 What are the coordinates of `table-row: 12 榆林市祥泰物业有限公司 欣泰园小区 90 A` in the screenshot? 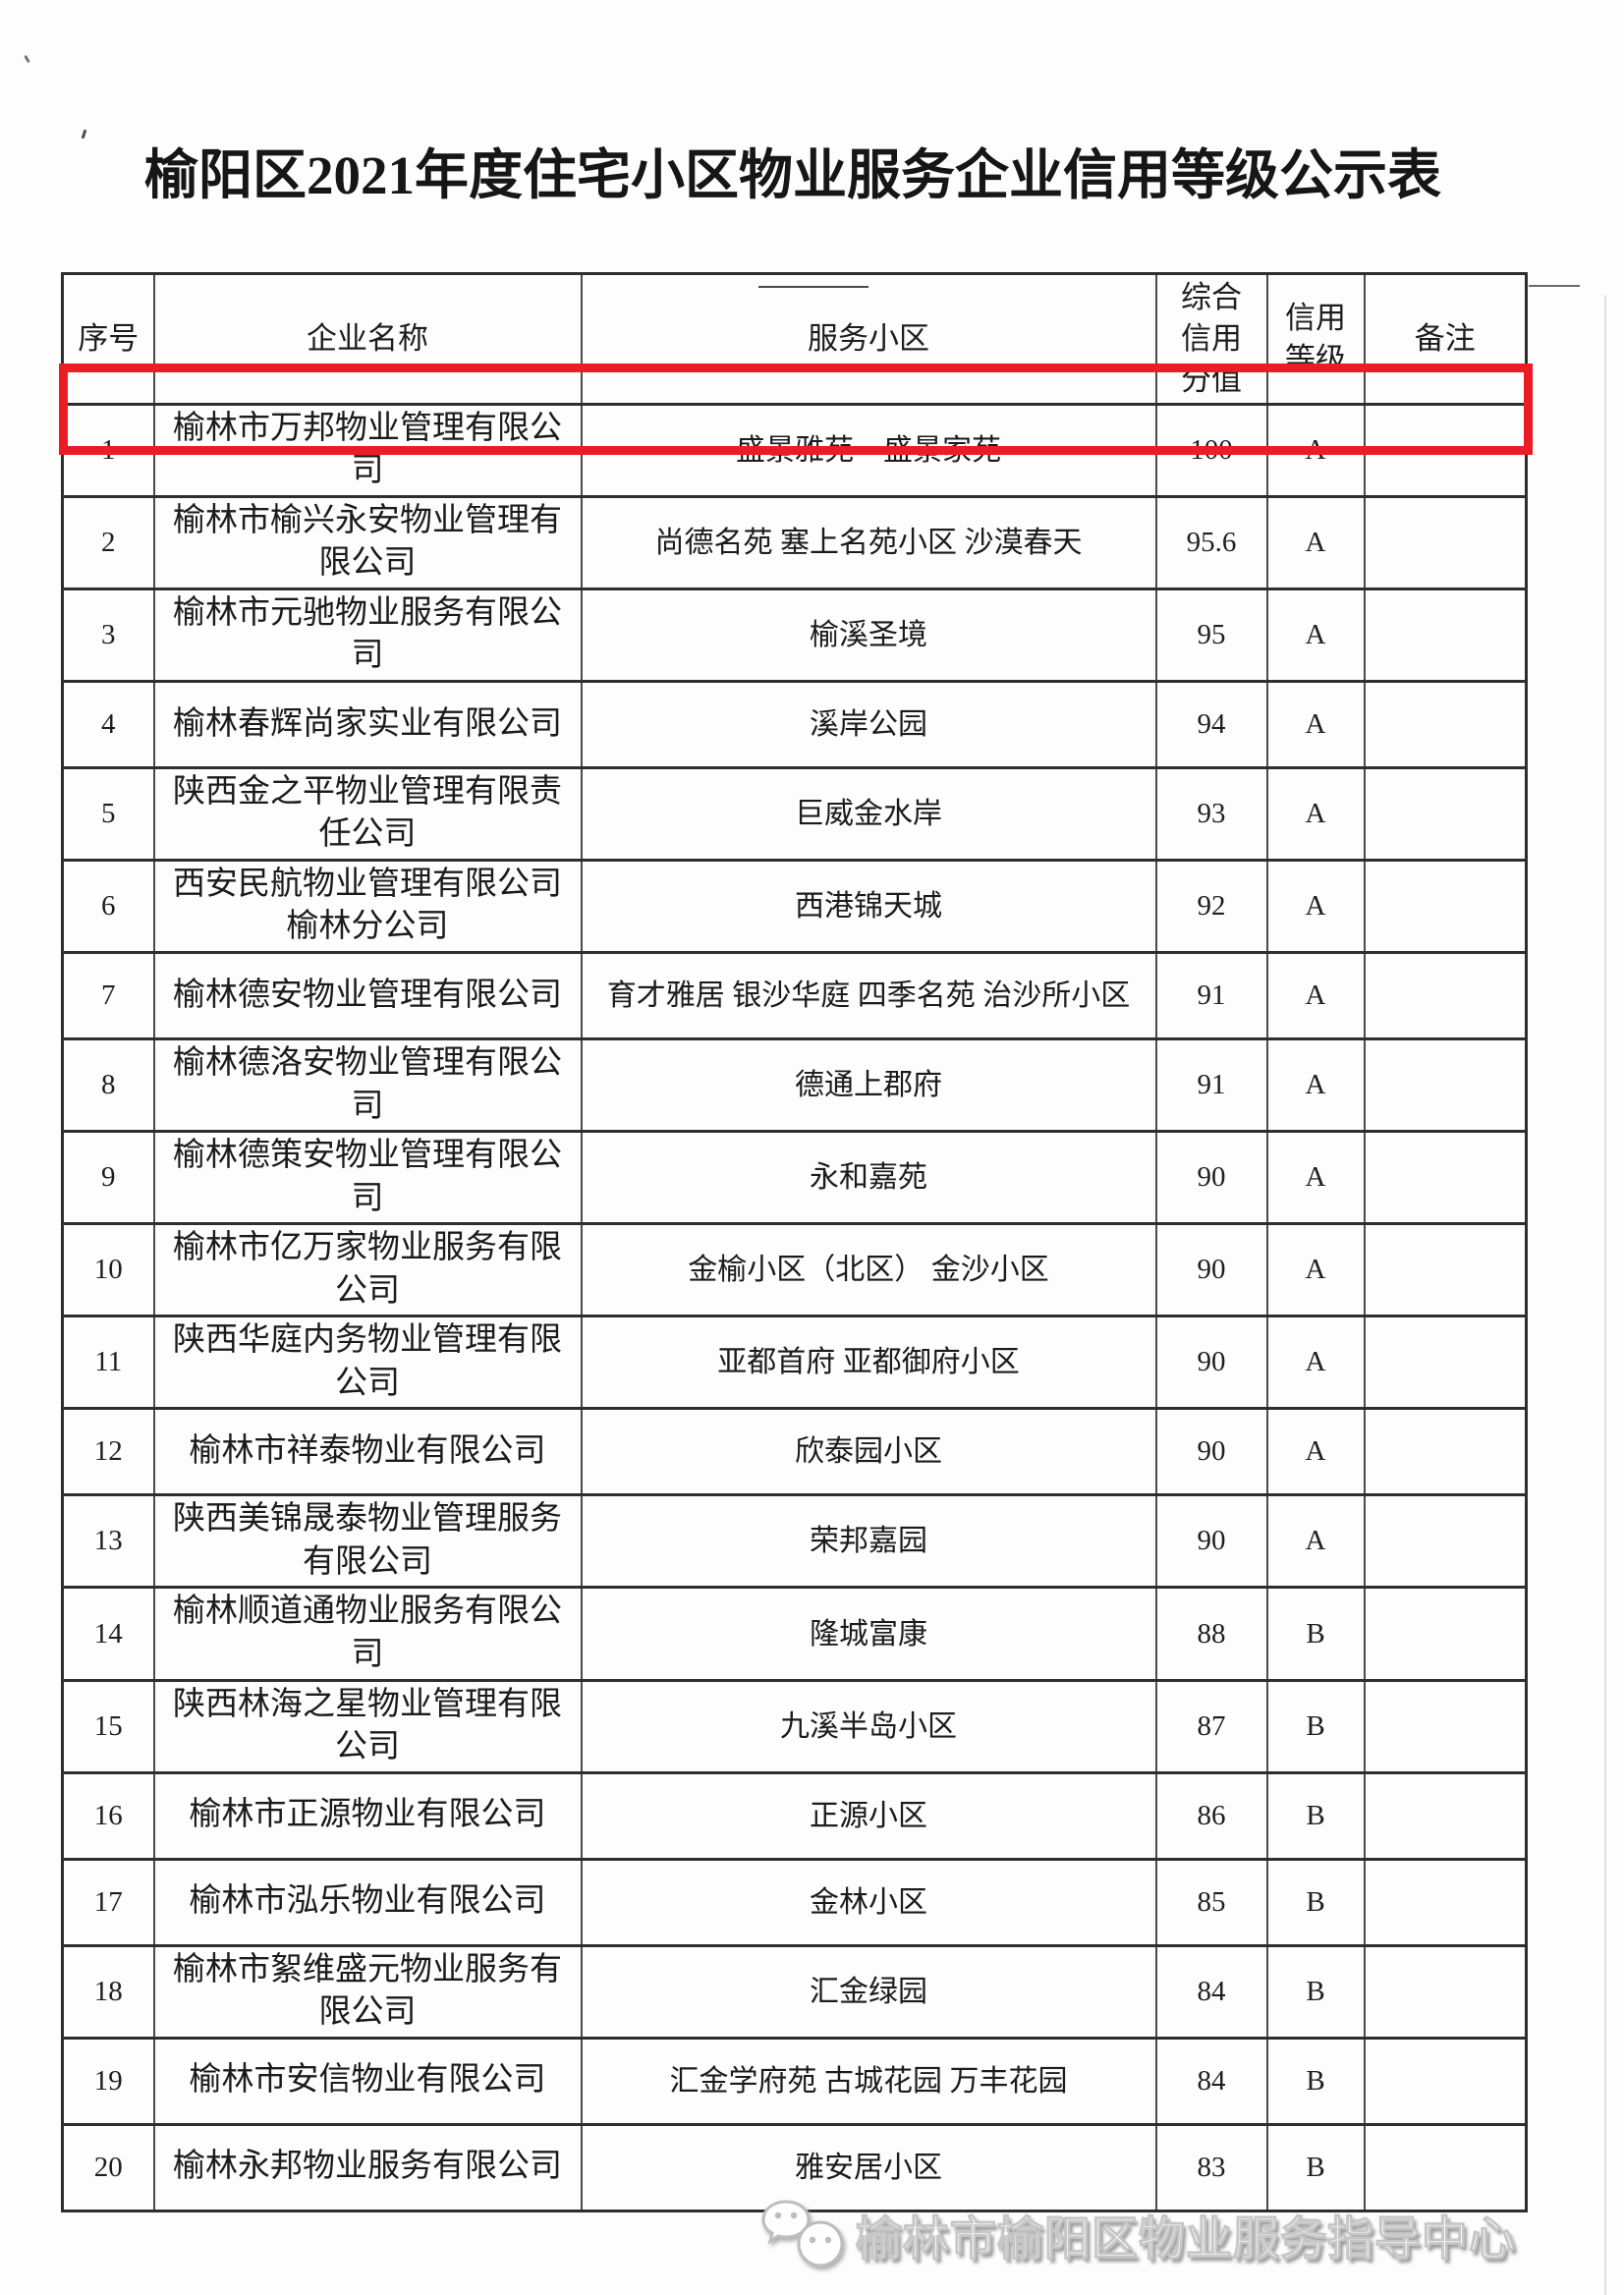 It's located at (794, 1452).